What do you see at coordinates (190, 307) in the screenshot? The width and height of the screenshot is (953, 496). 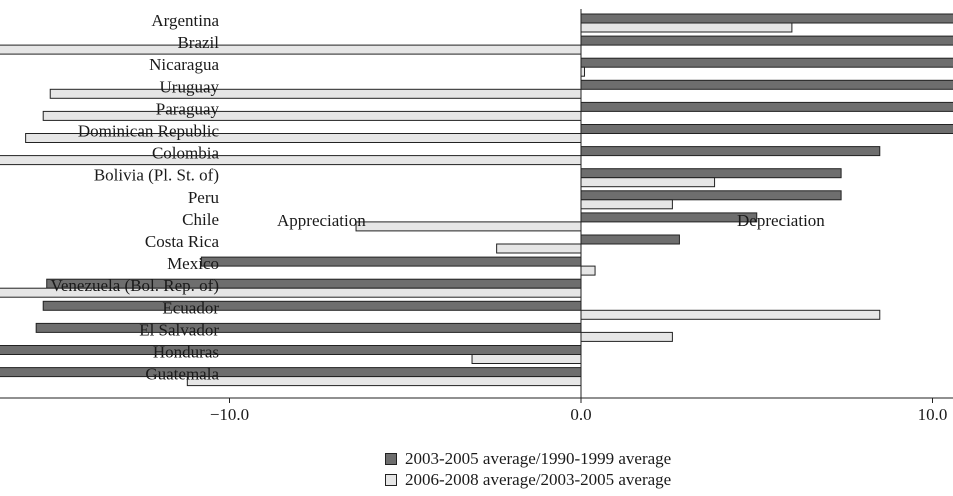 I see `category-label: Ecuador` at bounding box center [190, 307].